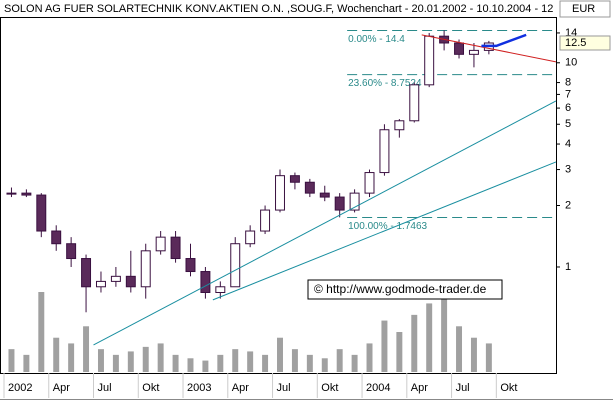 The height and width of the screenshot is (400, 613). I want to click on y-tick-label: 4, so click(568, 144).